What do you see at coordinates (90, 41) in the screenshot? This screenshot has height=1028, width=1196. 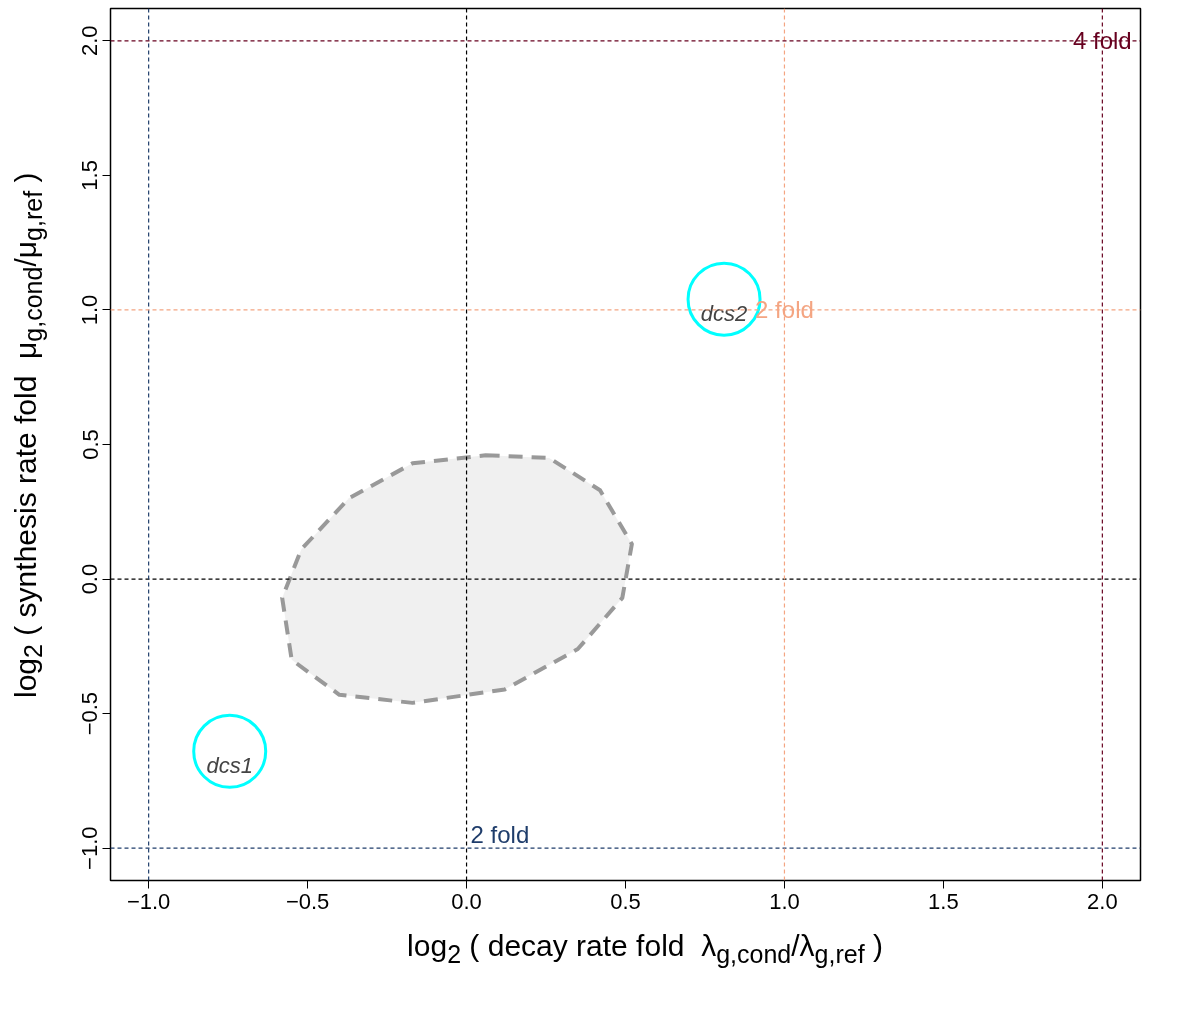 I see `y-tick-label: 2.0` at bounding box center [90, 41].